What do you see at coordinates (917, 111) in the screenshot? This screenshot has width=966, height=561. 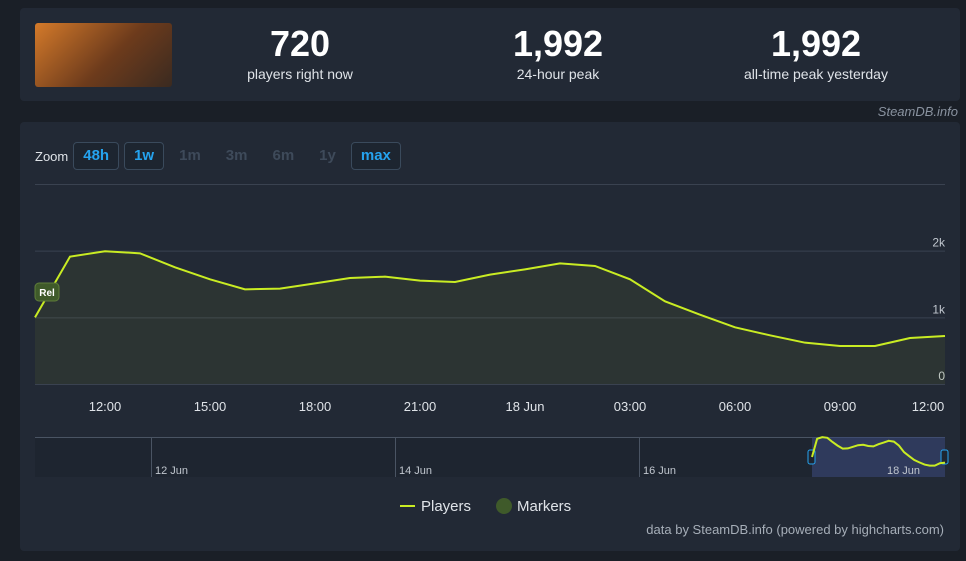 I see `source-link: SteamDB.info` at bounding box center [917, 111].